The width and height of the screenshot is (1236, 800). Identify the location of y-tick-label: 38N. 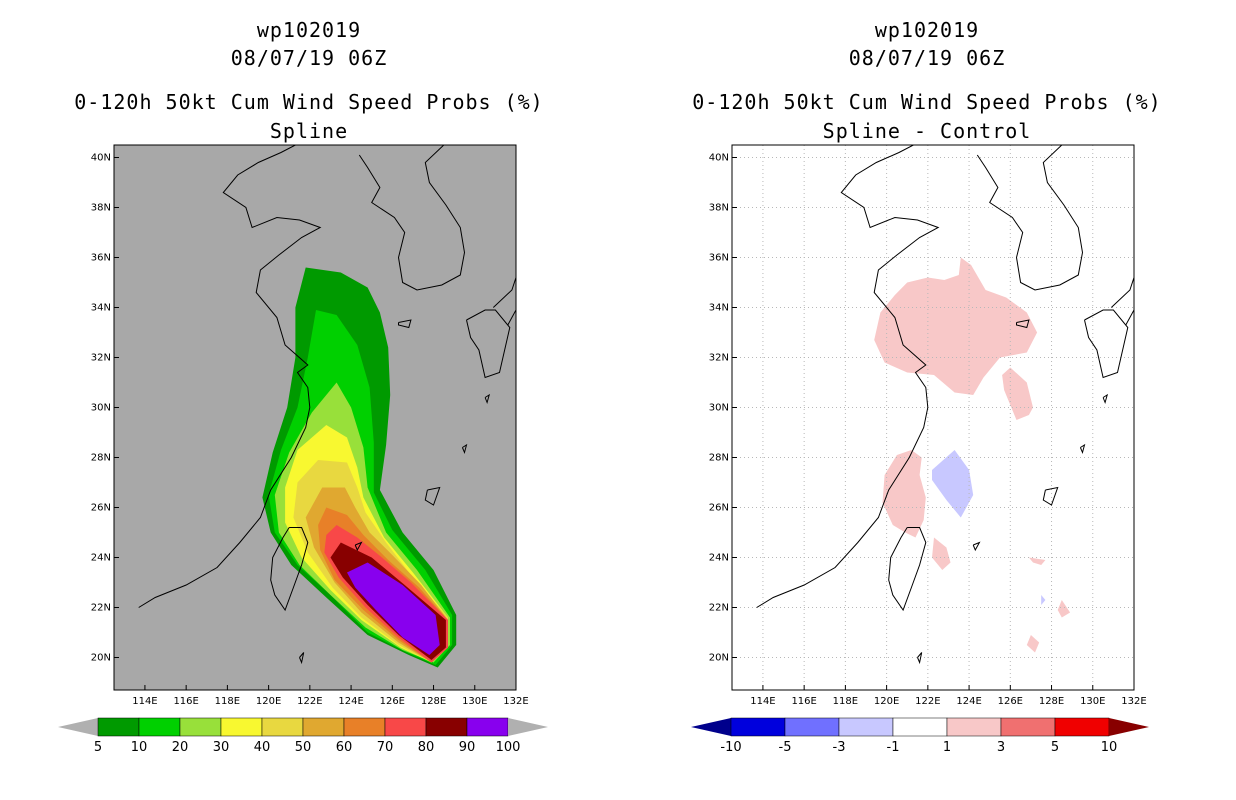
(101, 208).